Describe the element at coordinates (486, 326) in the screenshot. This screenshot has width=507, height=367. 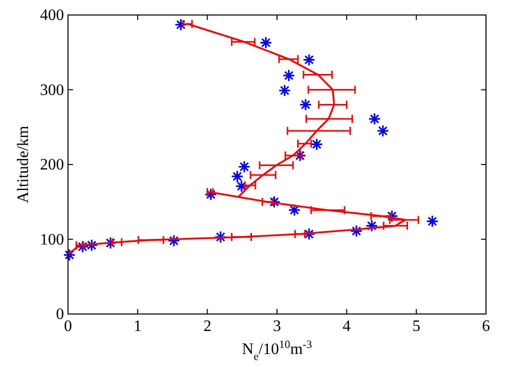
I see `x-tick-label: 6` at that location.